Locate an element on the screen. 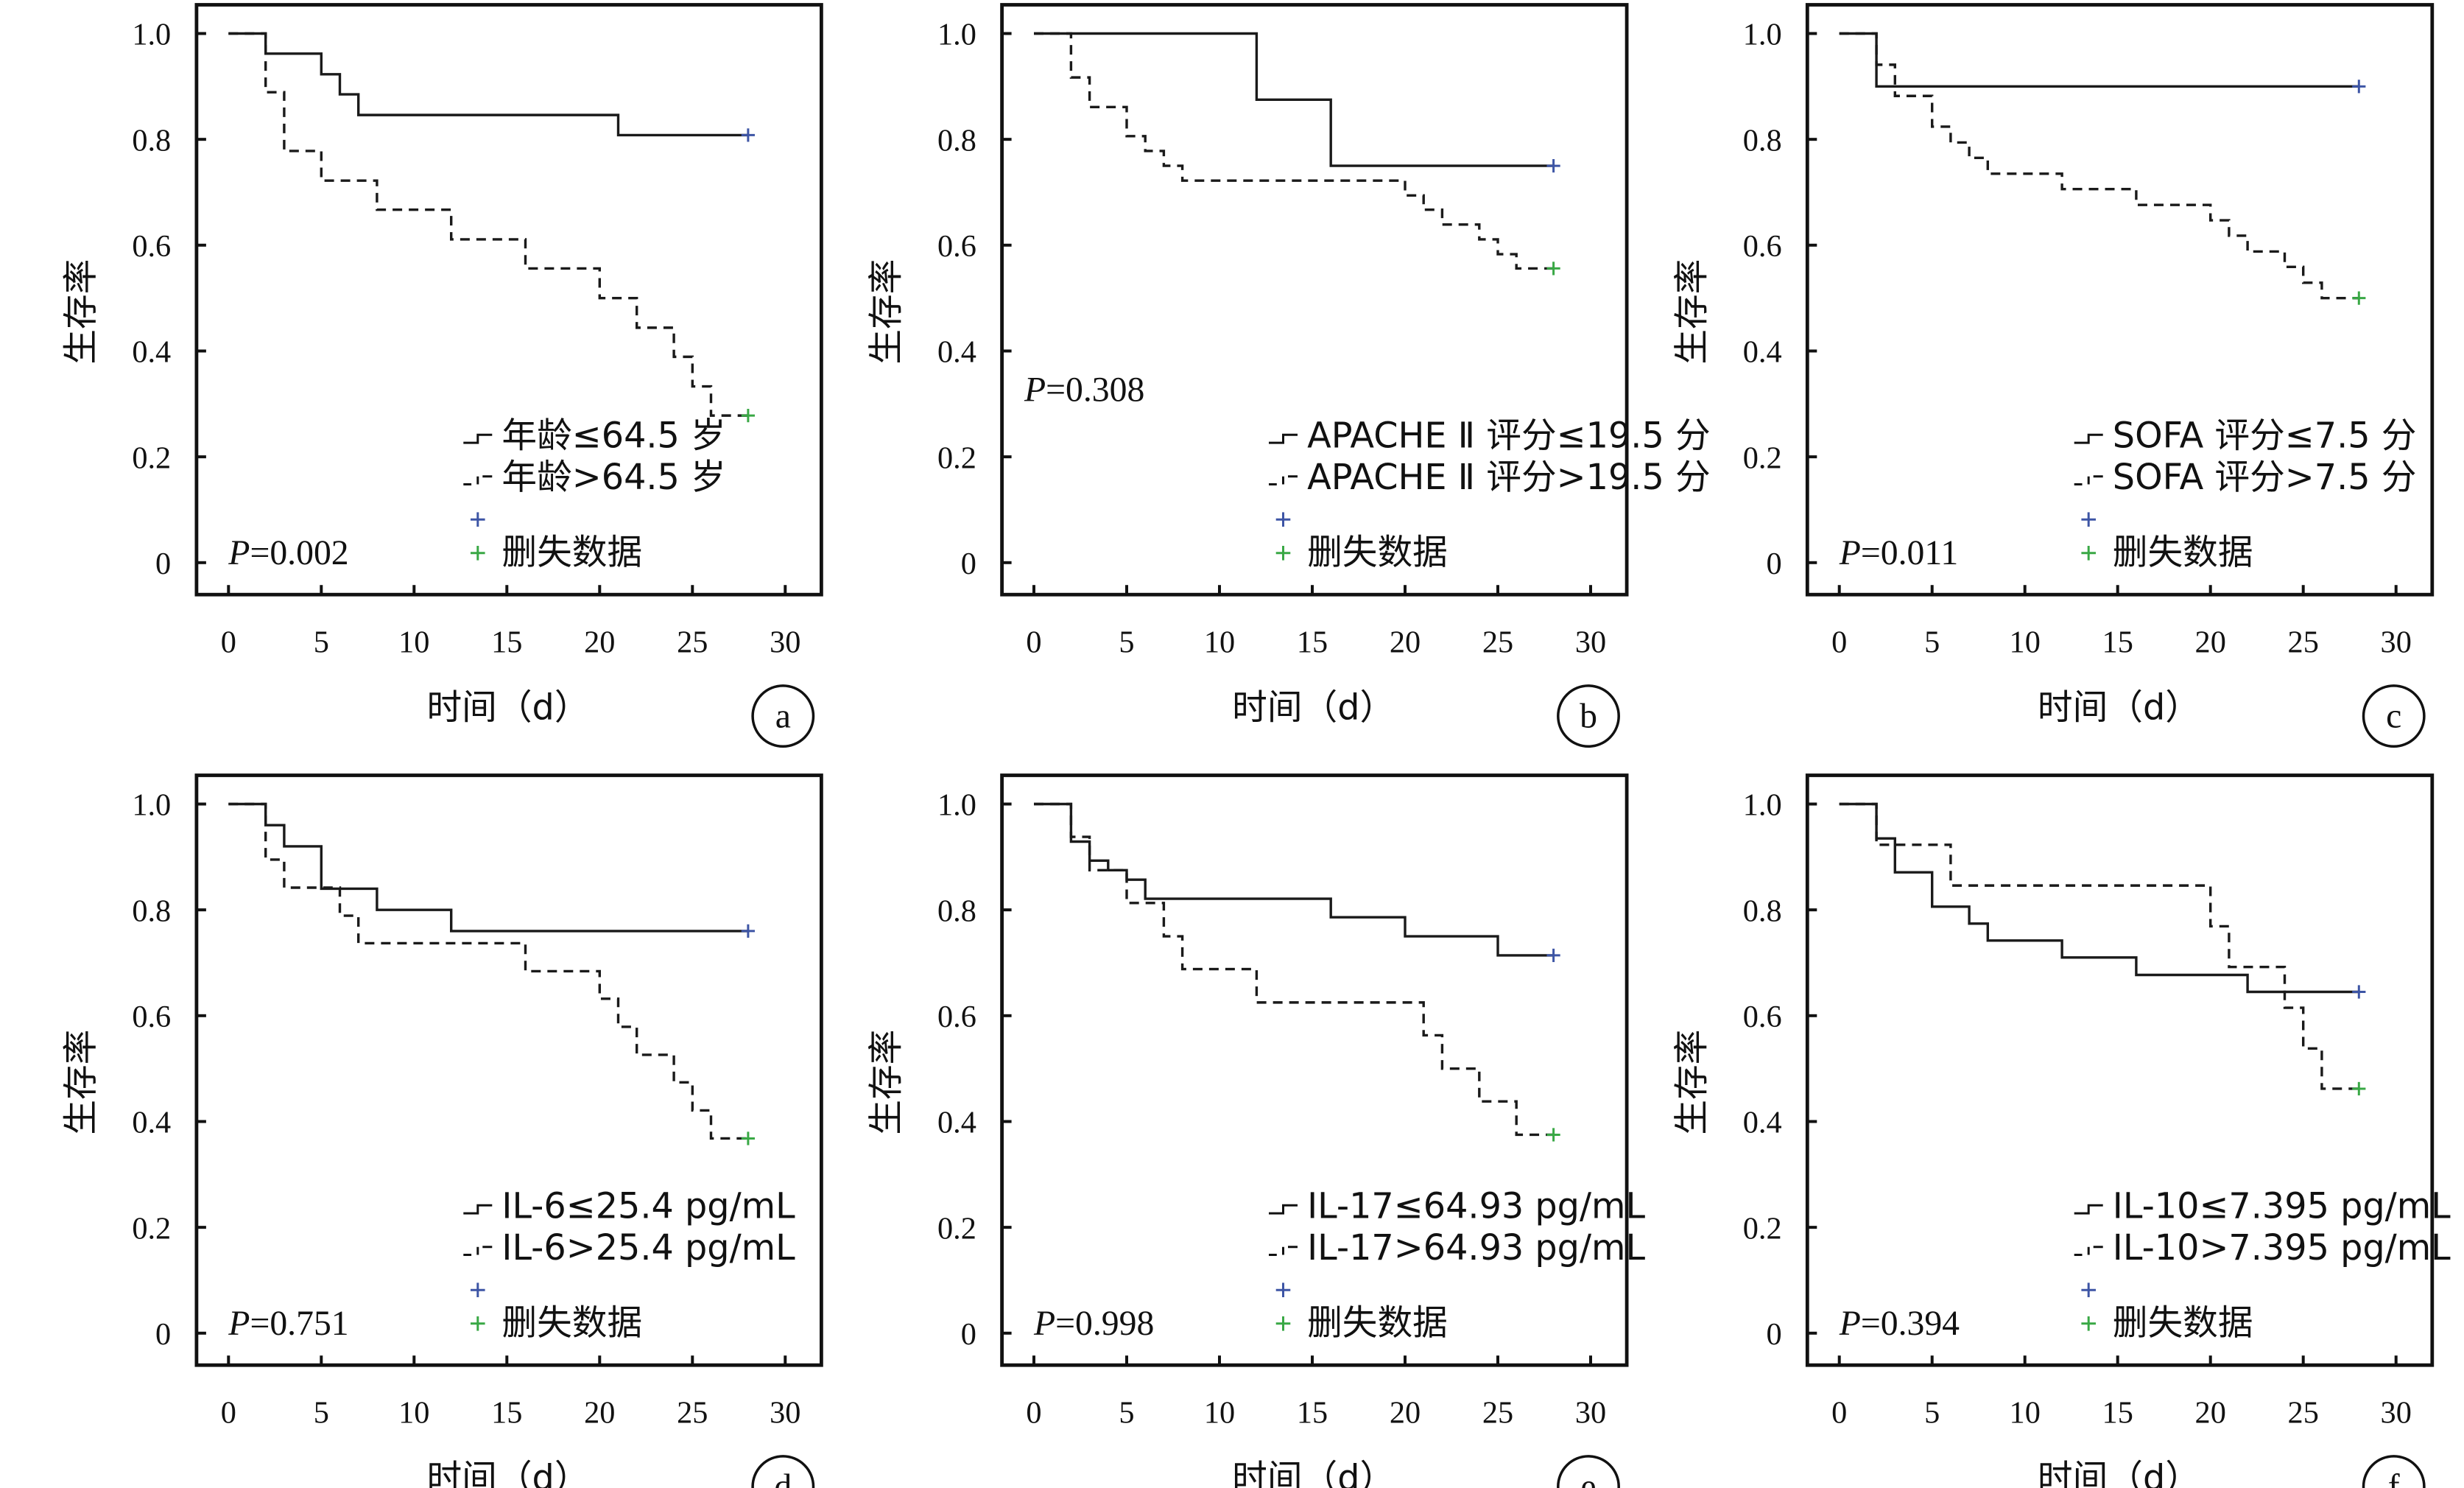  legend-entry: IL-17≤64.93 pg/mL is located at coordinates (1476, 1207).